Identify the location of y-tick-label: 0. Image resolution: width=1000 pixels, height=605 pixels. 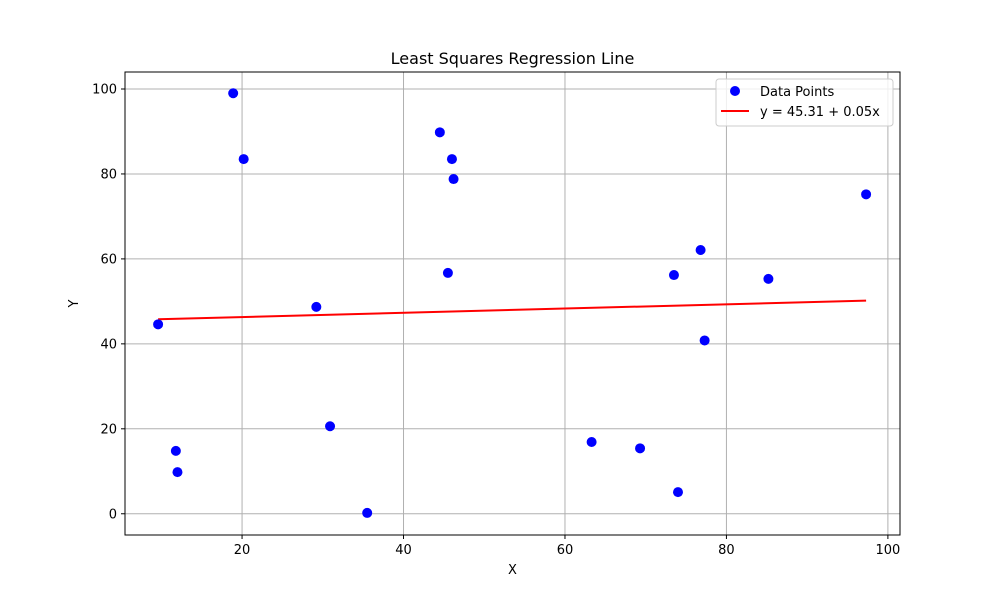
(113, 514).